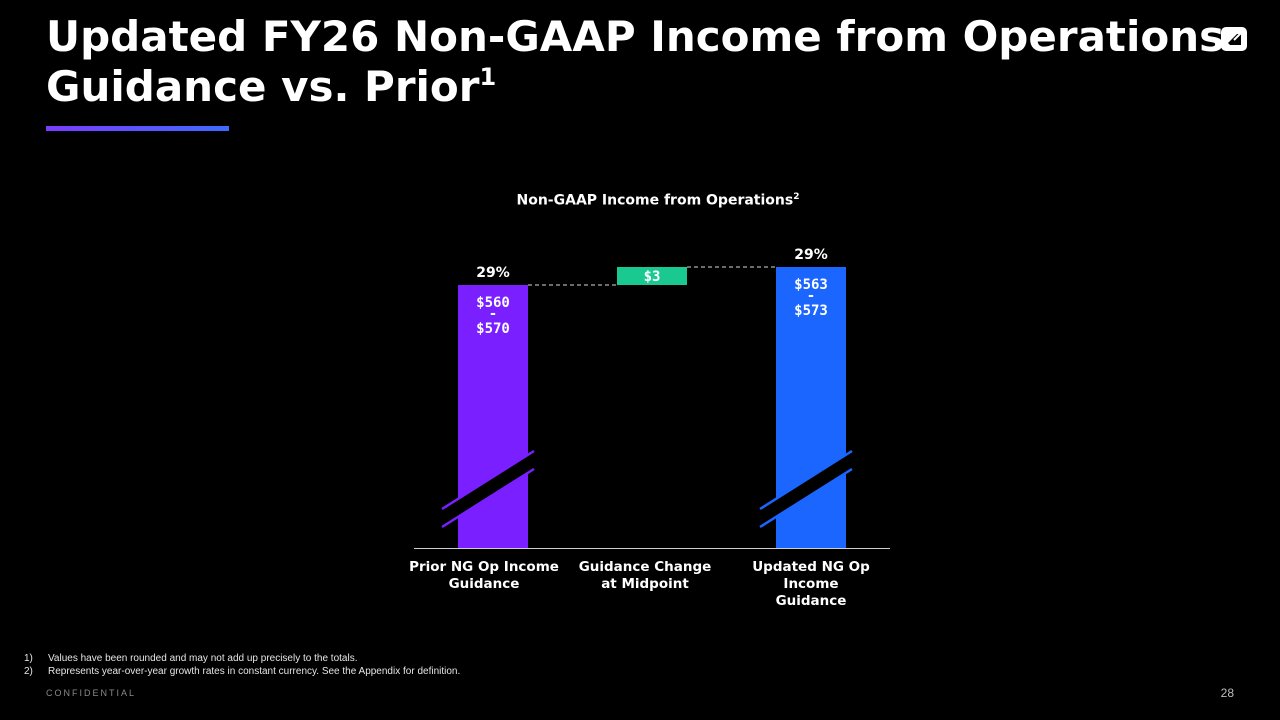  Describe the element at coordinates (811, 296) in the screenshot. I see `value-label-2-1: -` at that location.